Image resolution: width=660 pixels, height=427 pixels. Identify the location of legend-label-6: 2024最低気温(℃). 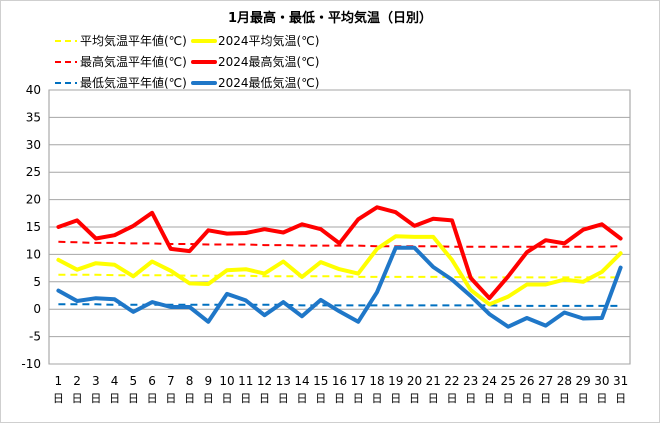
(268, 82).